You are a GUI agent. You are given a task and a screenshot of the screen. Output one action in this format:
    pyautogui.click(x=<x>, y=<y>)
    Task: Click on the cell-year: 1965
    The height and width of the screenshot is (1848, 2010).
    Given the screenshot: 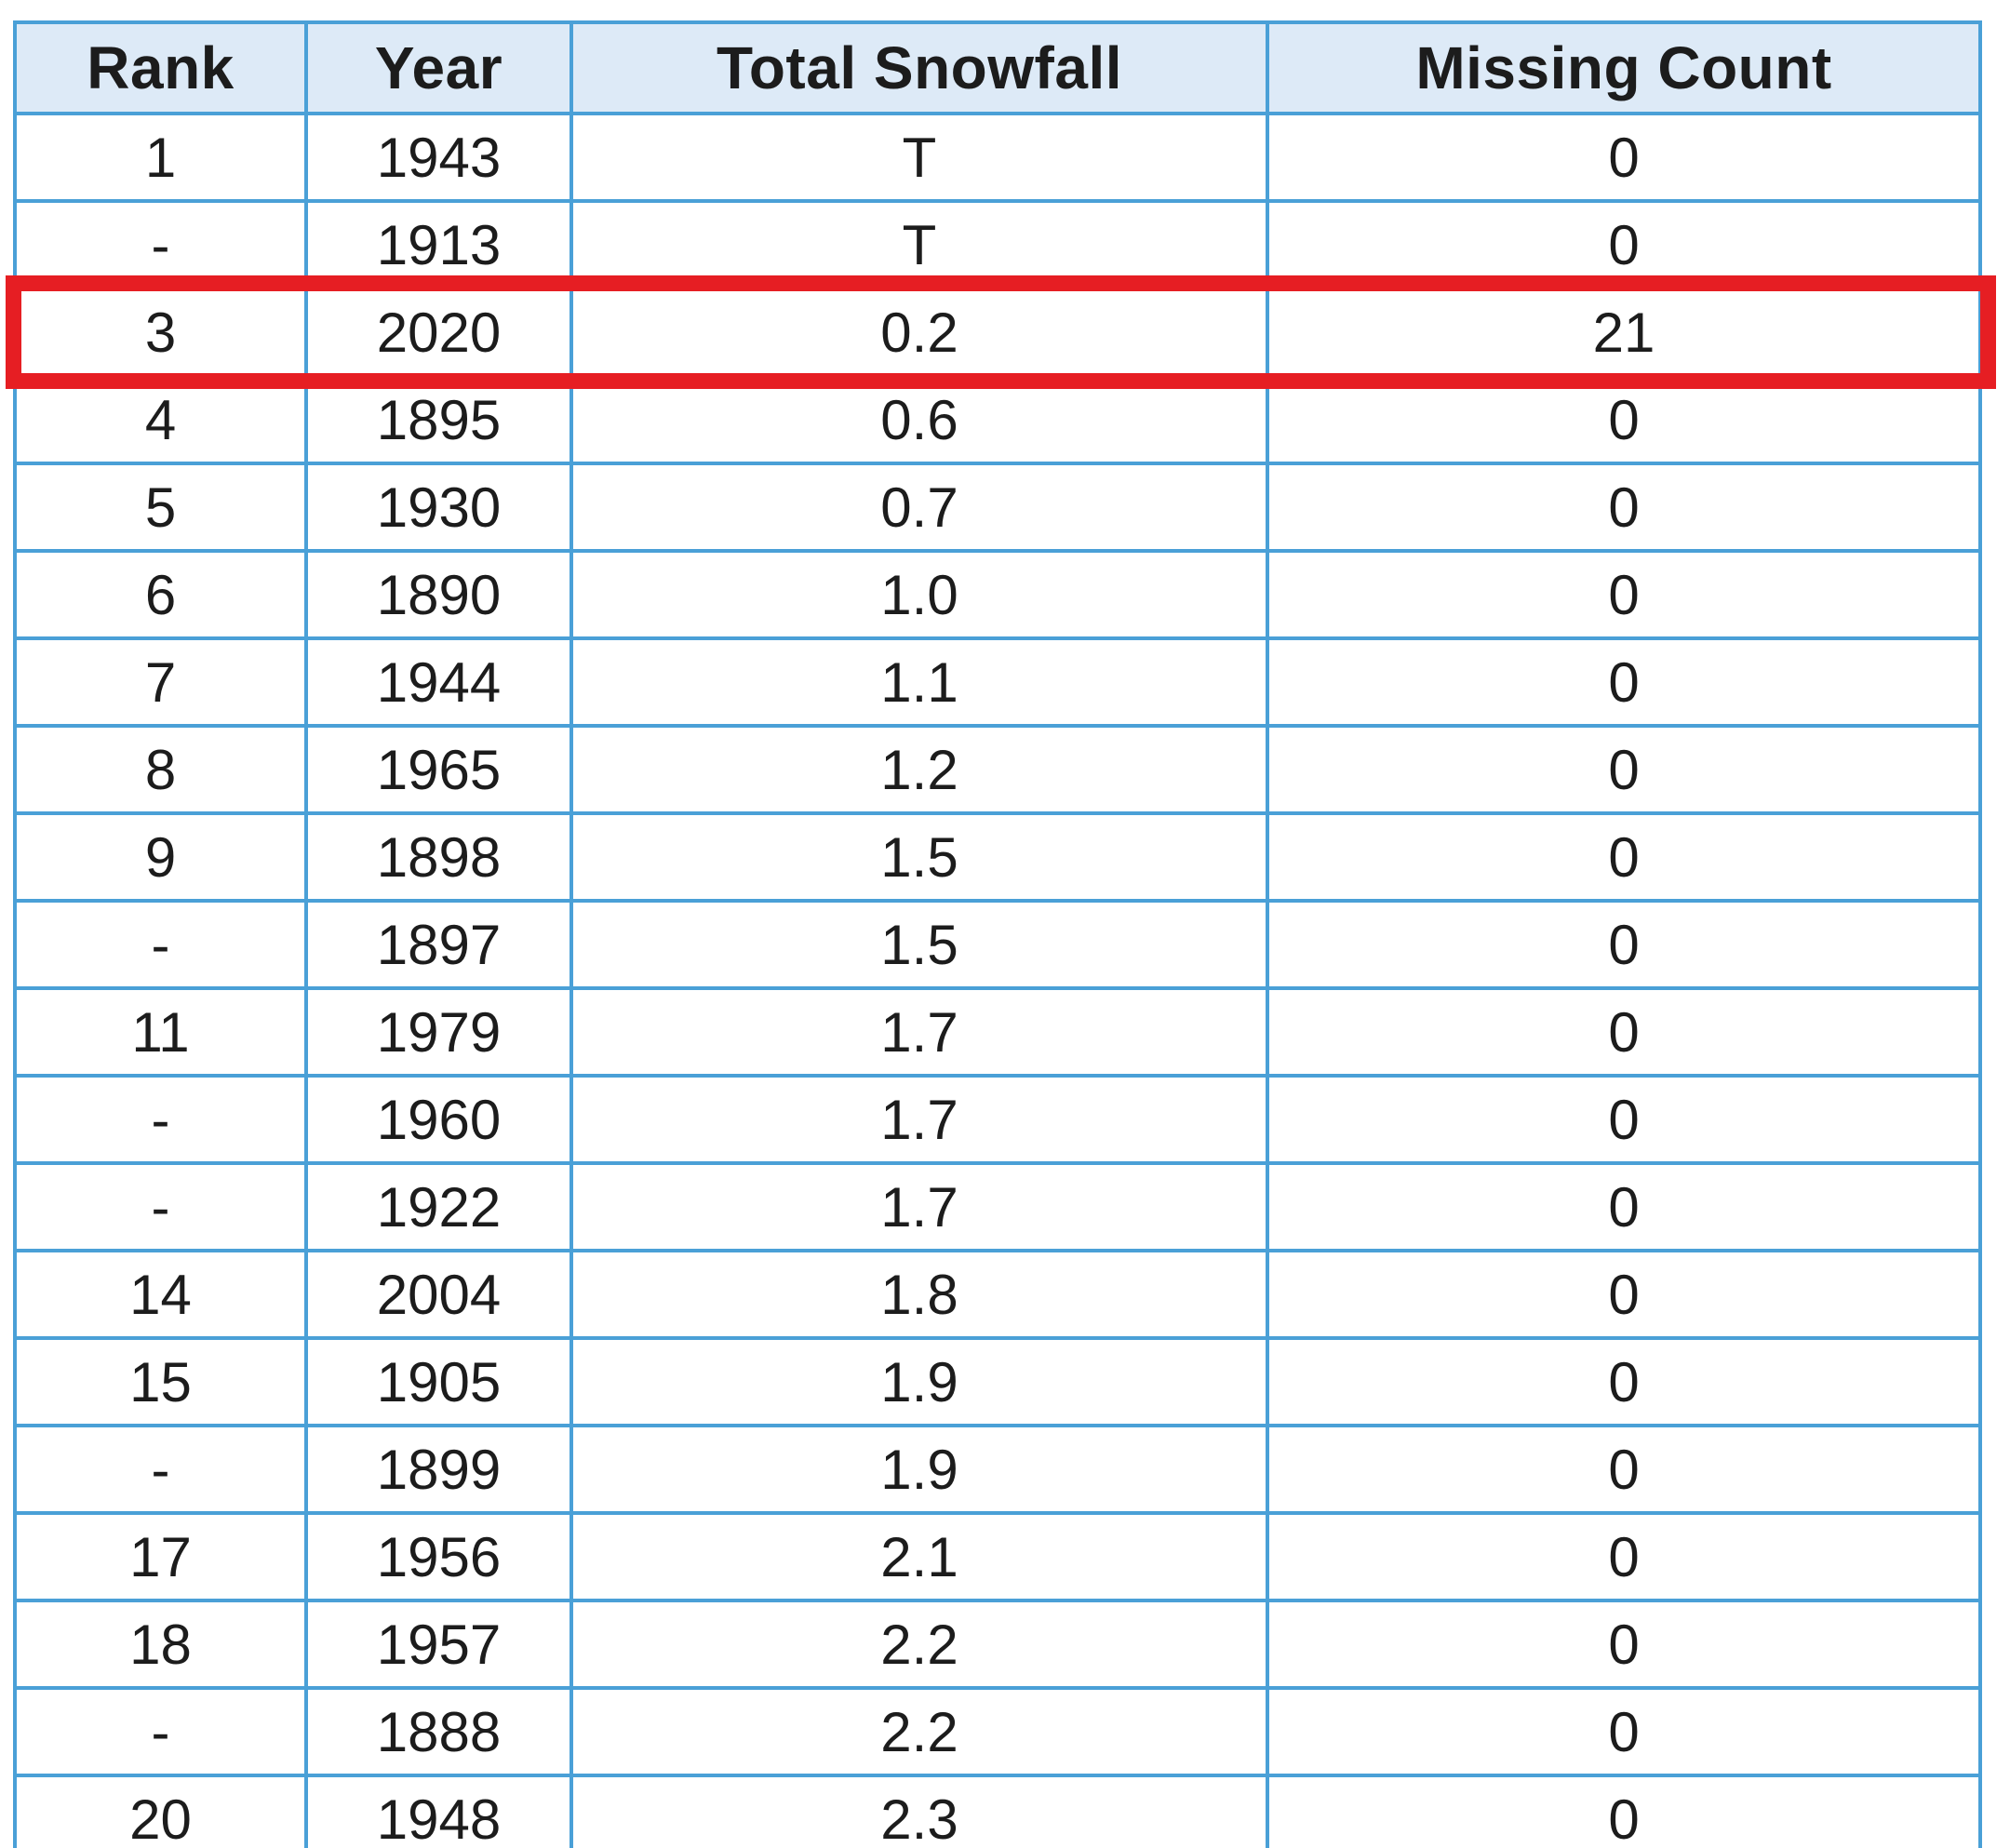 What is the action you would take?
    pyautogui.click(x=438, y=769)
    